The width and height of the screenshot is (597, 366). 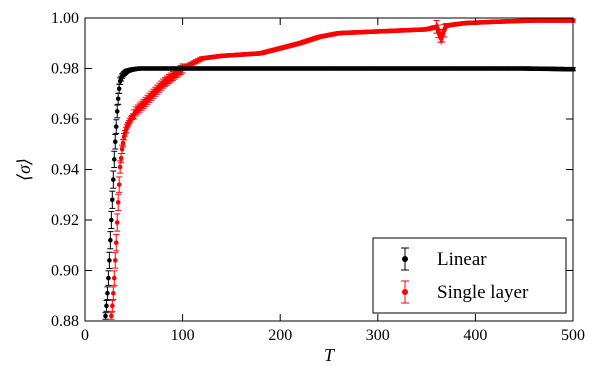 I want to click on y-axis-title: ⟨σ⟩, so click(x=24, y=169).